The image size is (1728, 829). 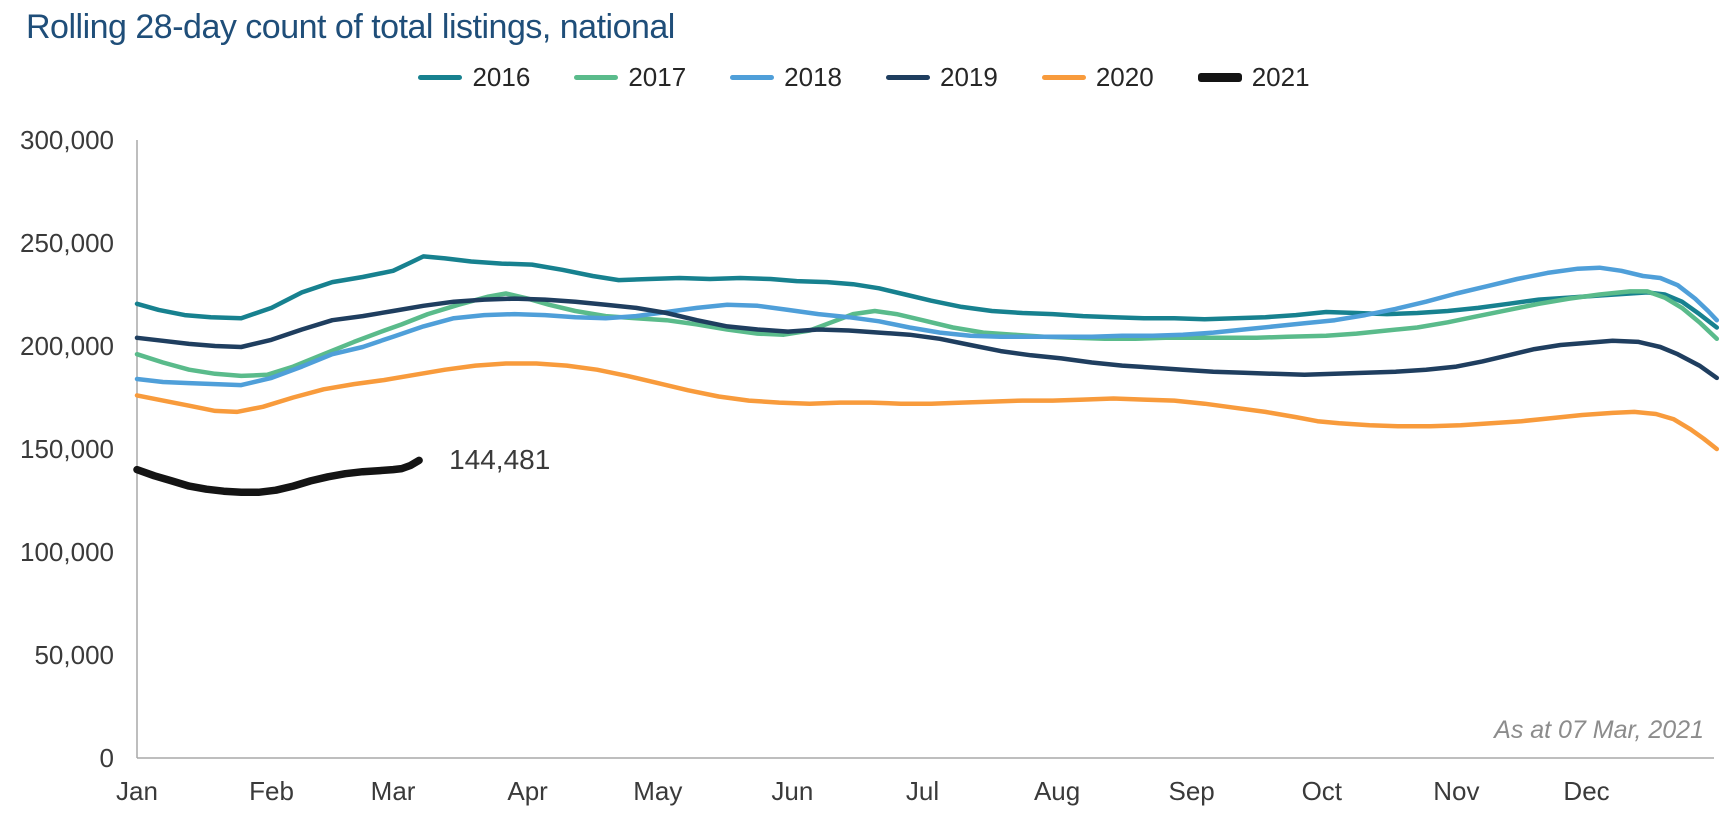 What do you see at coordinates (107, 758) in the screenshot?
I see `y-tick-label: 0` at bounding box center [107, 758].